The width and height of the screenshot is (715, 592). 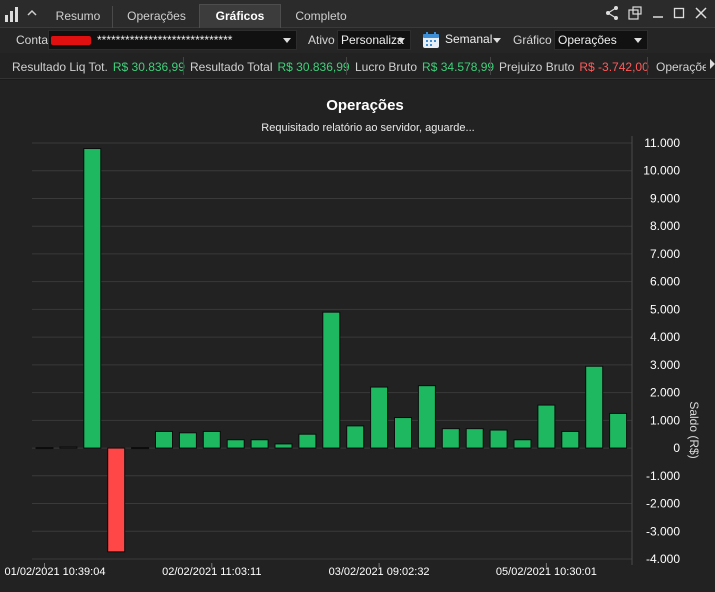 What do you see at coordinates (240, 16) in the screenshot?
I see `tab-graficos: Gráficos` at bounding box center [240, 16].